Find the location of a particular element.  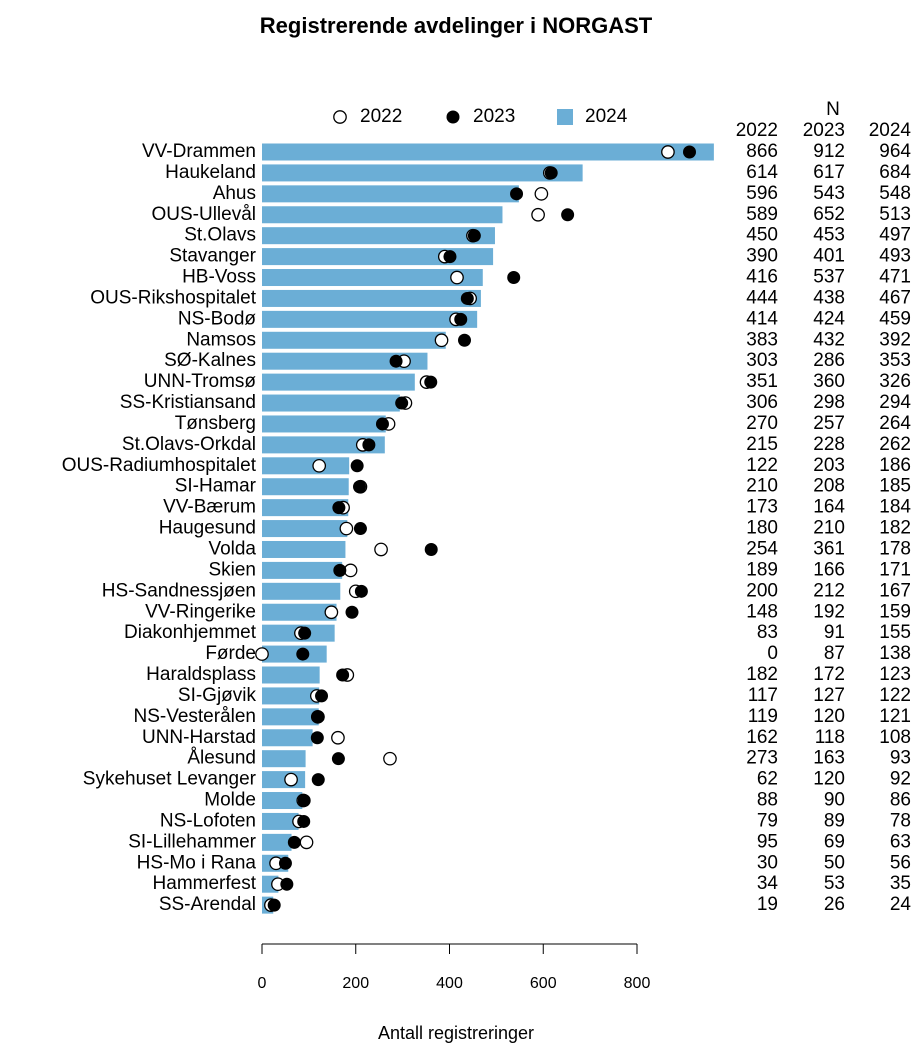

table-value: 361 is located at coordinates (829, 548).